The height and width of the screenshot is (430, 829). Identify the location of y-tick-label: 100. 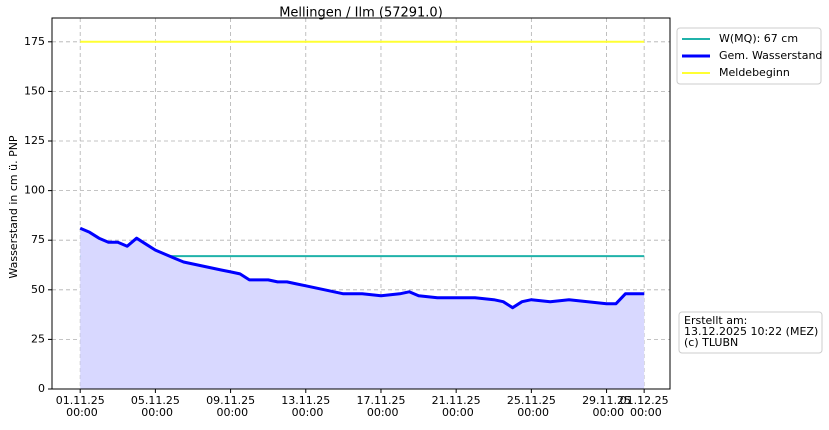
(34, 190).